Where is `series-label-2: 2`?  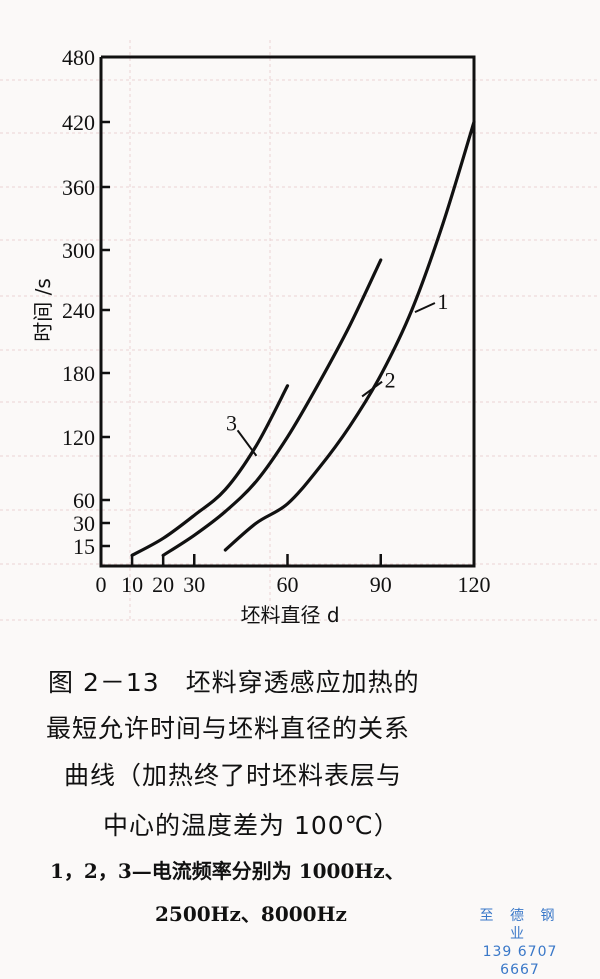
series-label-2: 2 is located at coordinates (390, 380).